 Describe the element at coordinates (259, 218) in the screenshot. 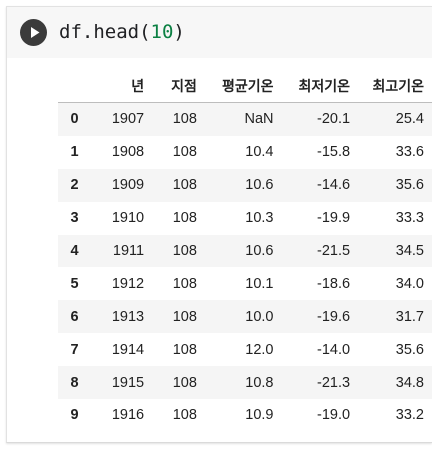

I see `cell-avg-temp: 10.3` at that location.